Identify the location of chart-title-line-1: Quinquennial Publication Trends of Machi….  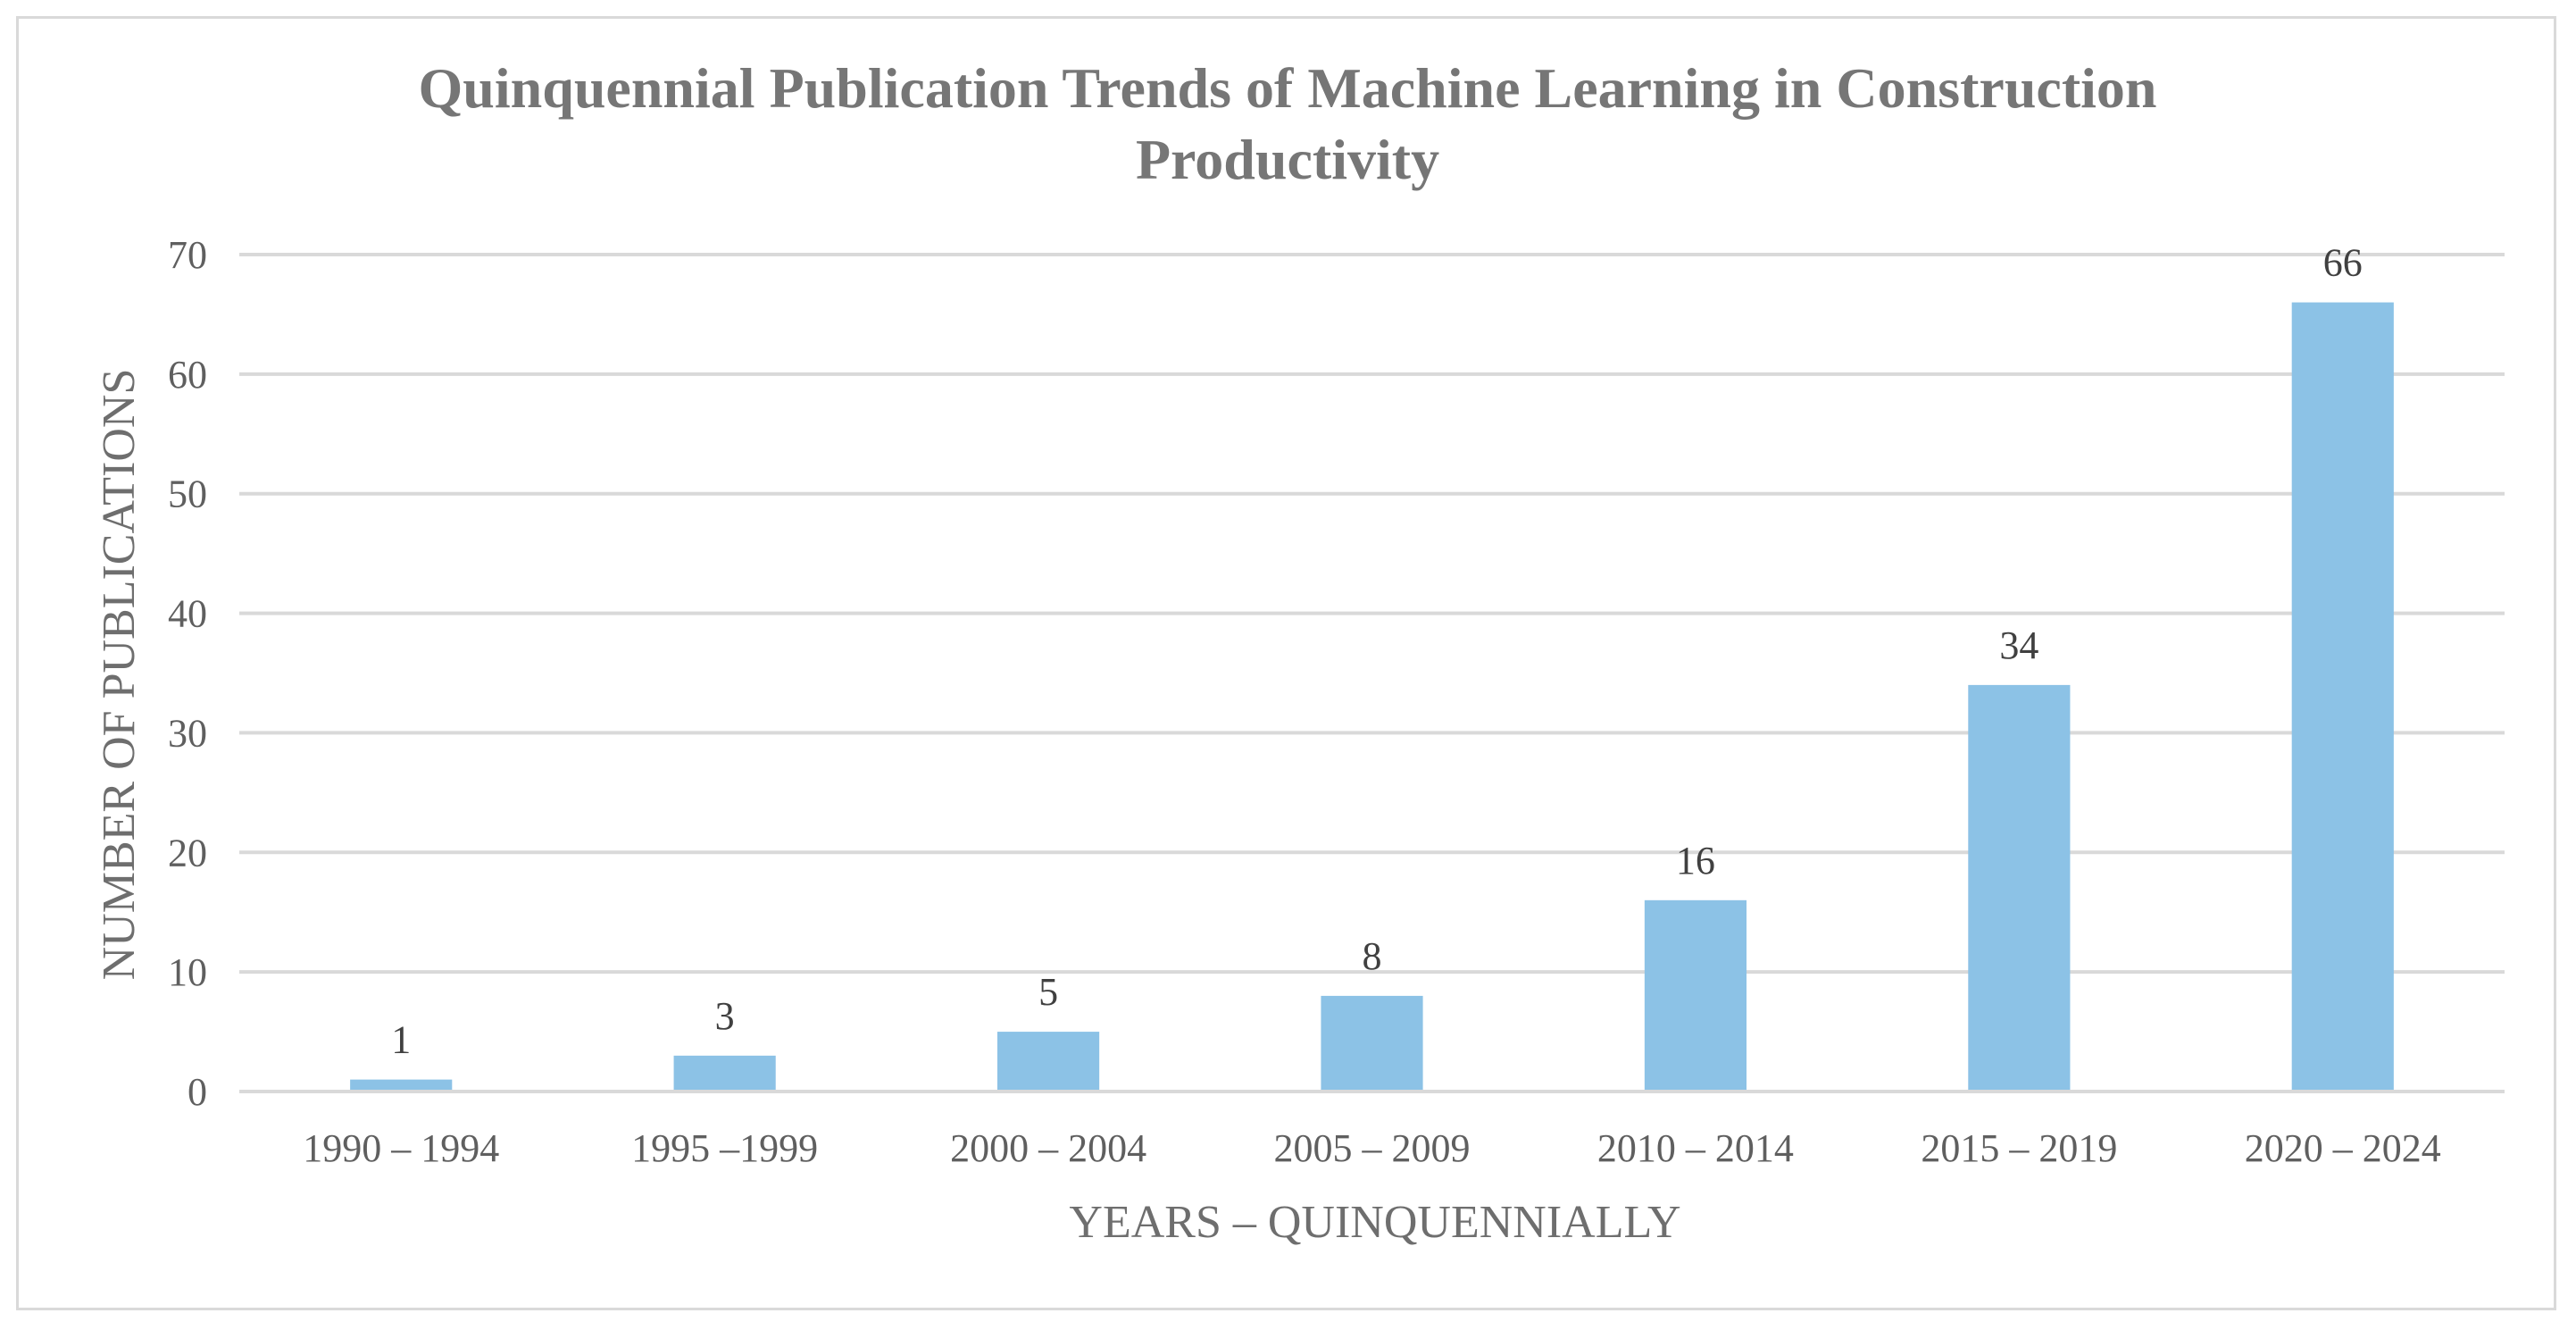
(1287, 88).